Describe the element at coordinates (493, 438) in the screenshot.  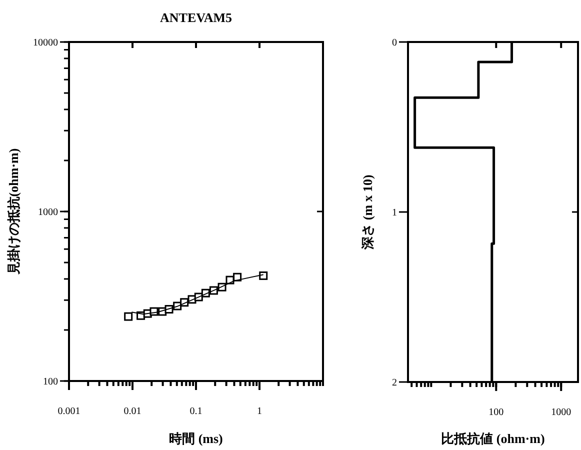
I see `x-axis-title: 比抵抗値 (ohm·m)` at that location.